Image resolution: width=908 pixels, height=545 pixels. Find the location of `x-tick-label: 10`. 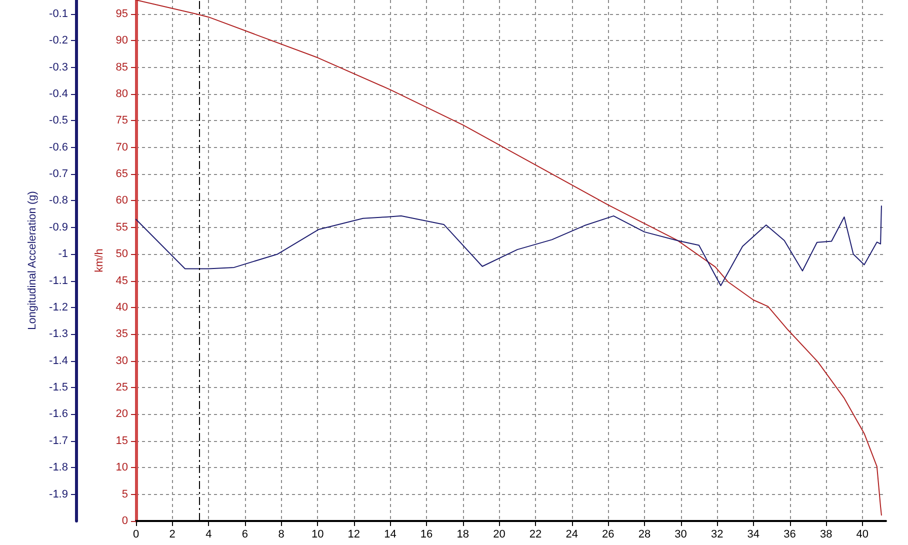

x-tick-label: 10 is located at coordinates (317, 534).